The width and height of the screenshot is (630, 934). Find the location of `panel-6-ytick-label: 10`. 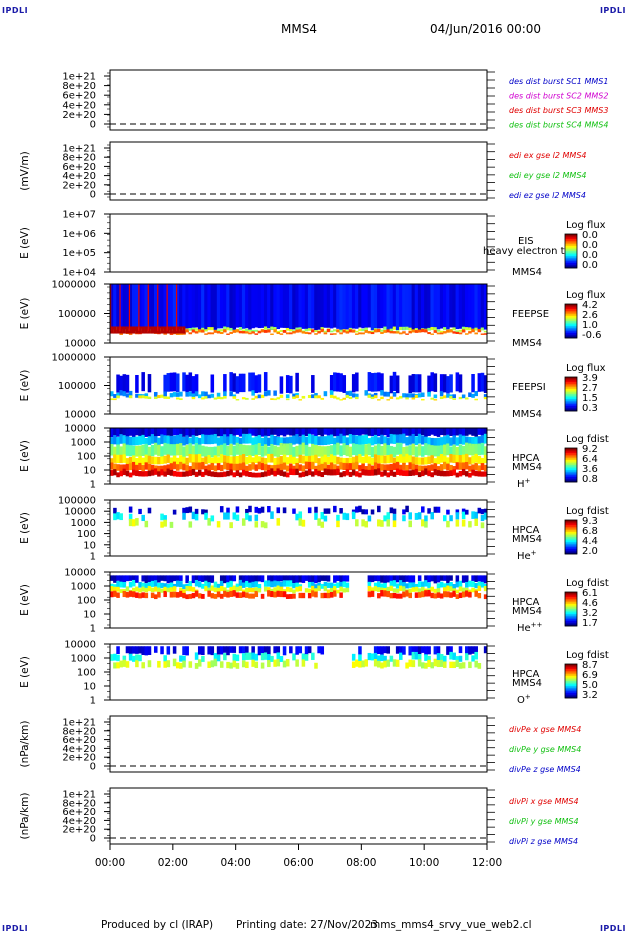

panel-6-ytick-label: 10 is located at coordinates (89, 471).